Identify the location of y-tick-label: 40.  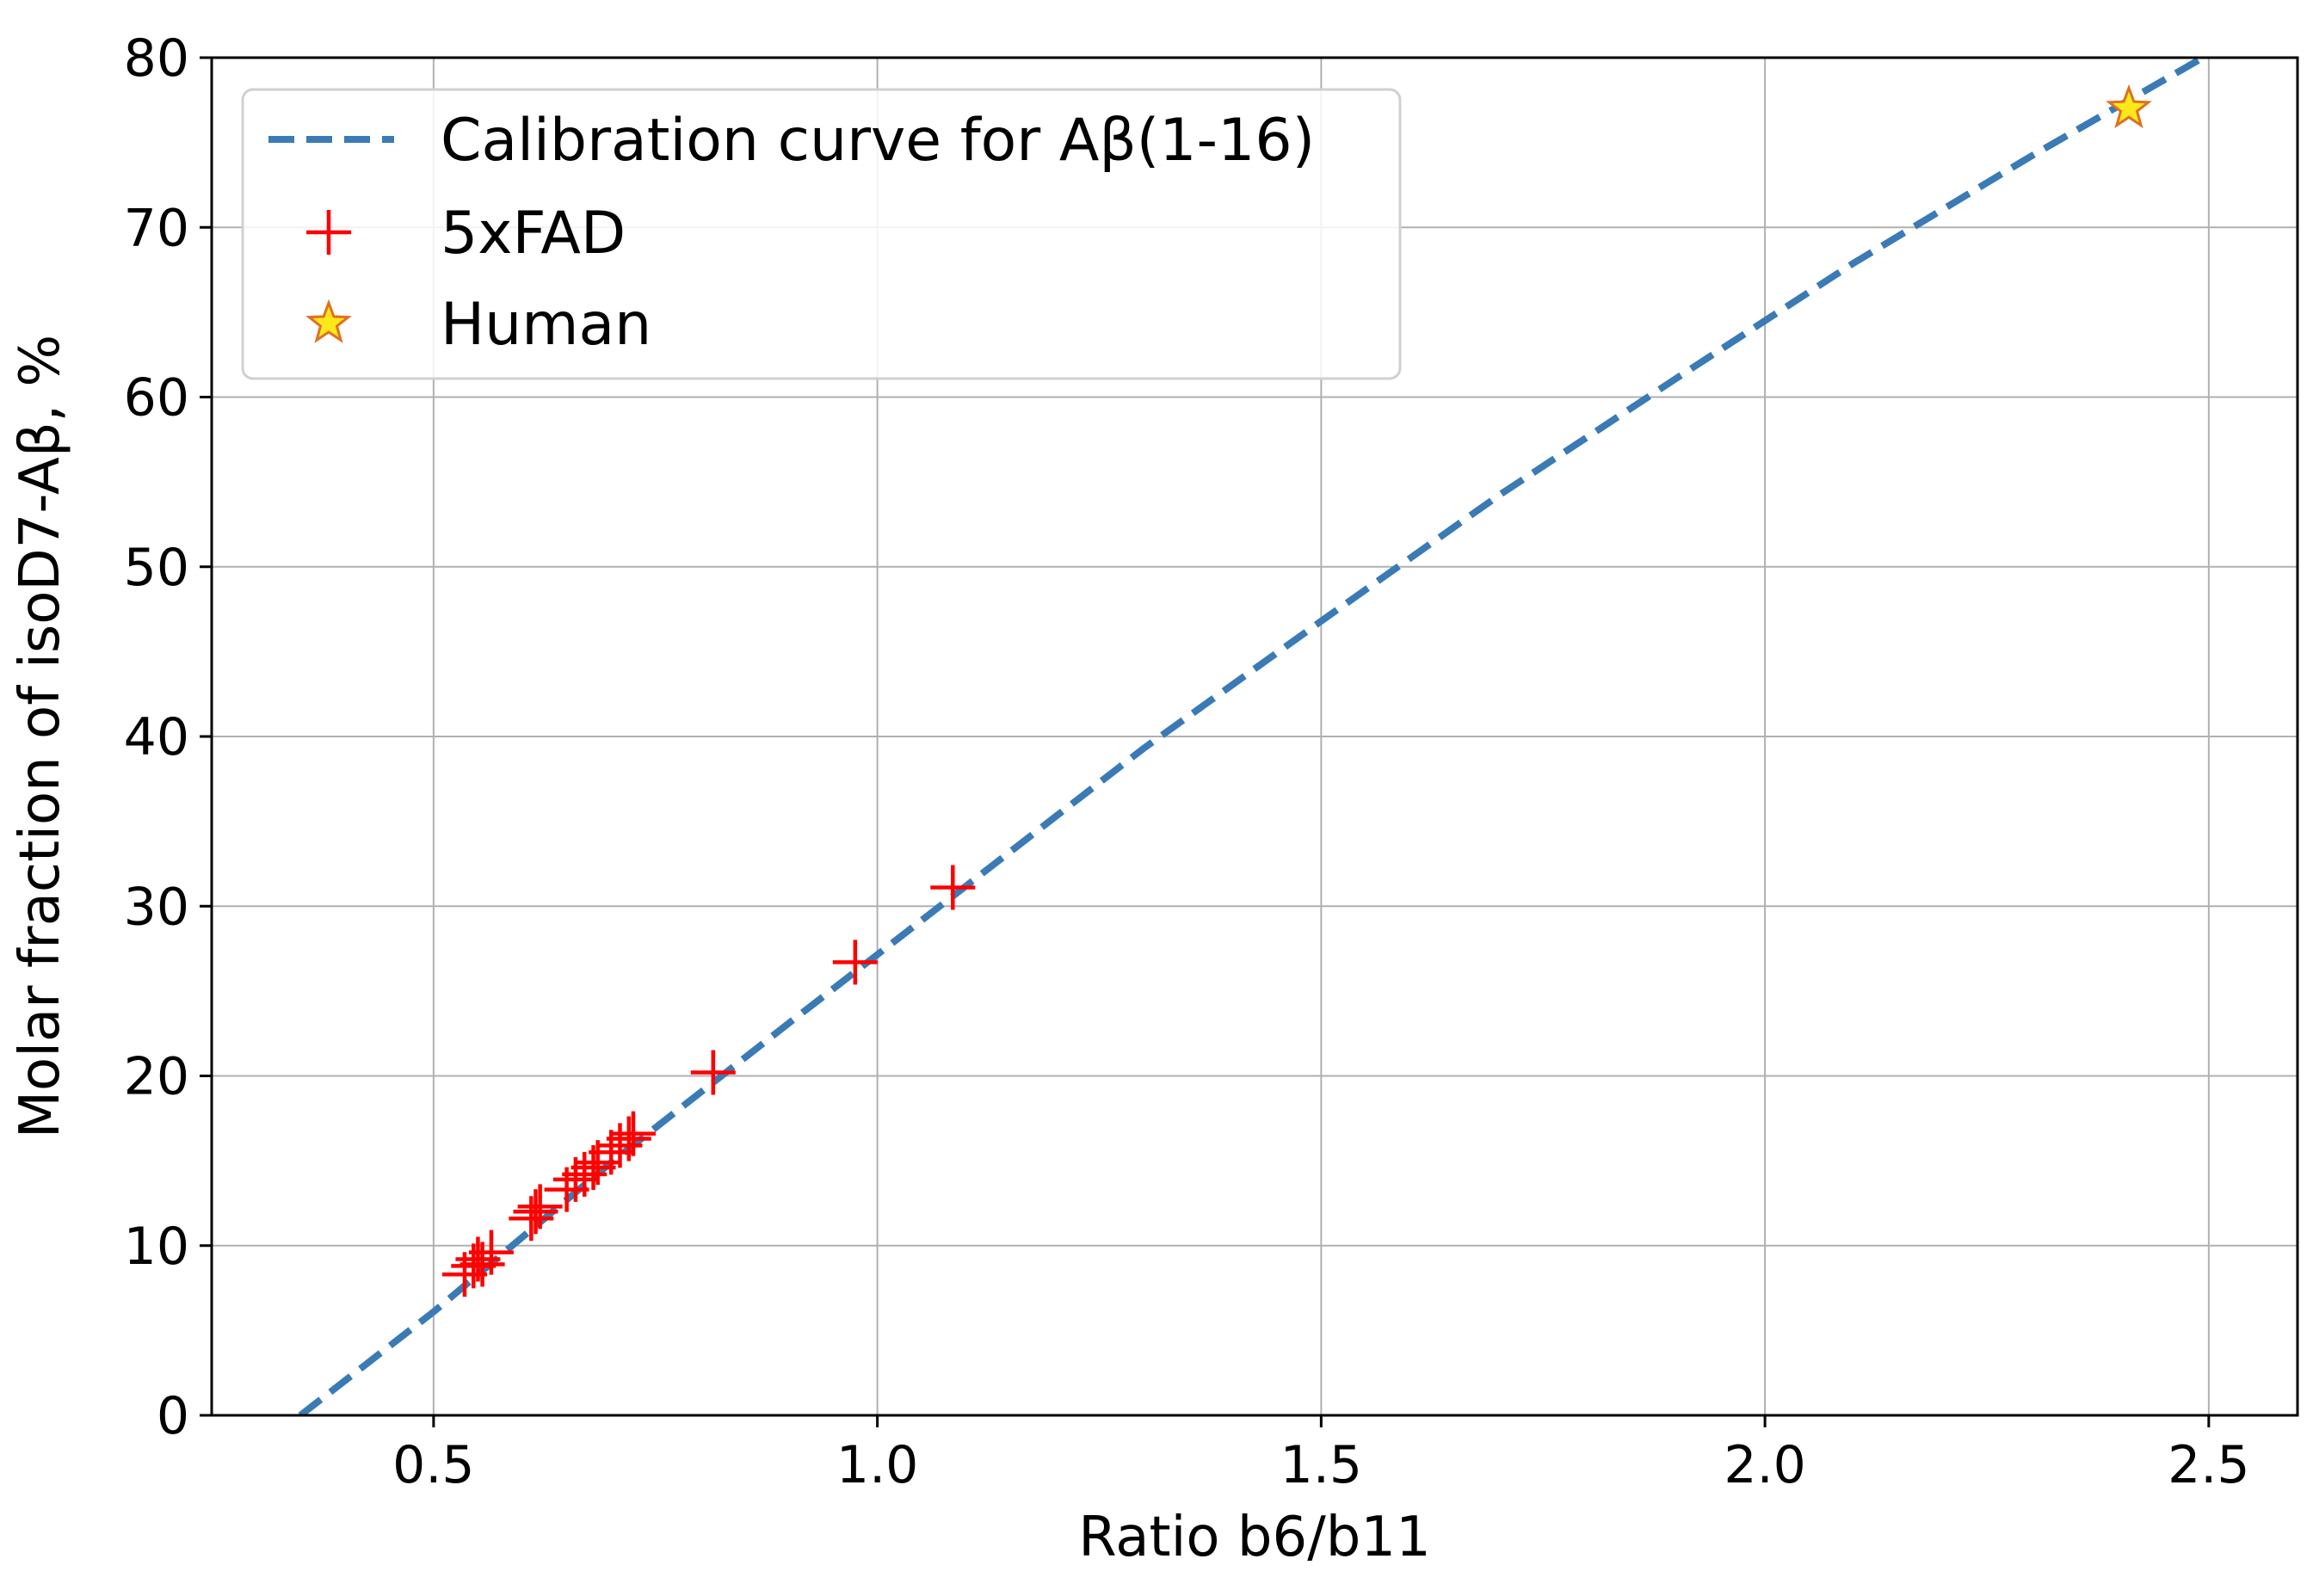
(156, 737).